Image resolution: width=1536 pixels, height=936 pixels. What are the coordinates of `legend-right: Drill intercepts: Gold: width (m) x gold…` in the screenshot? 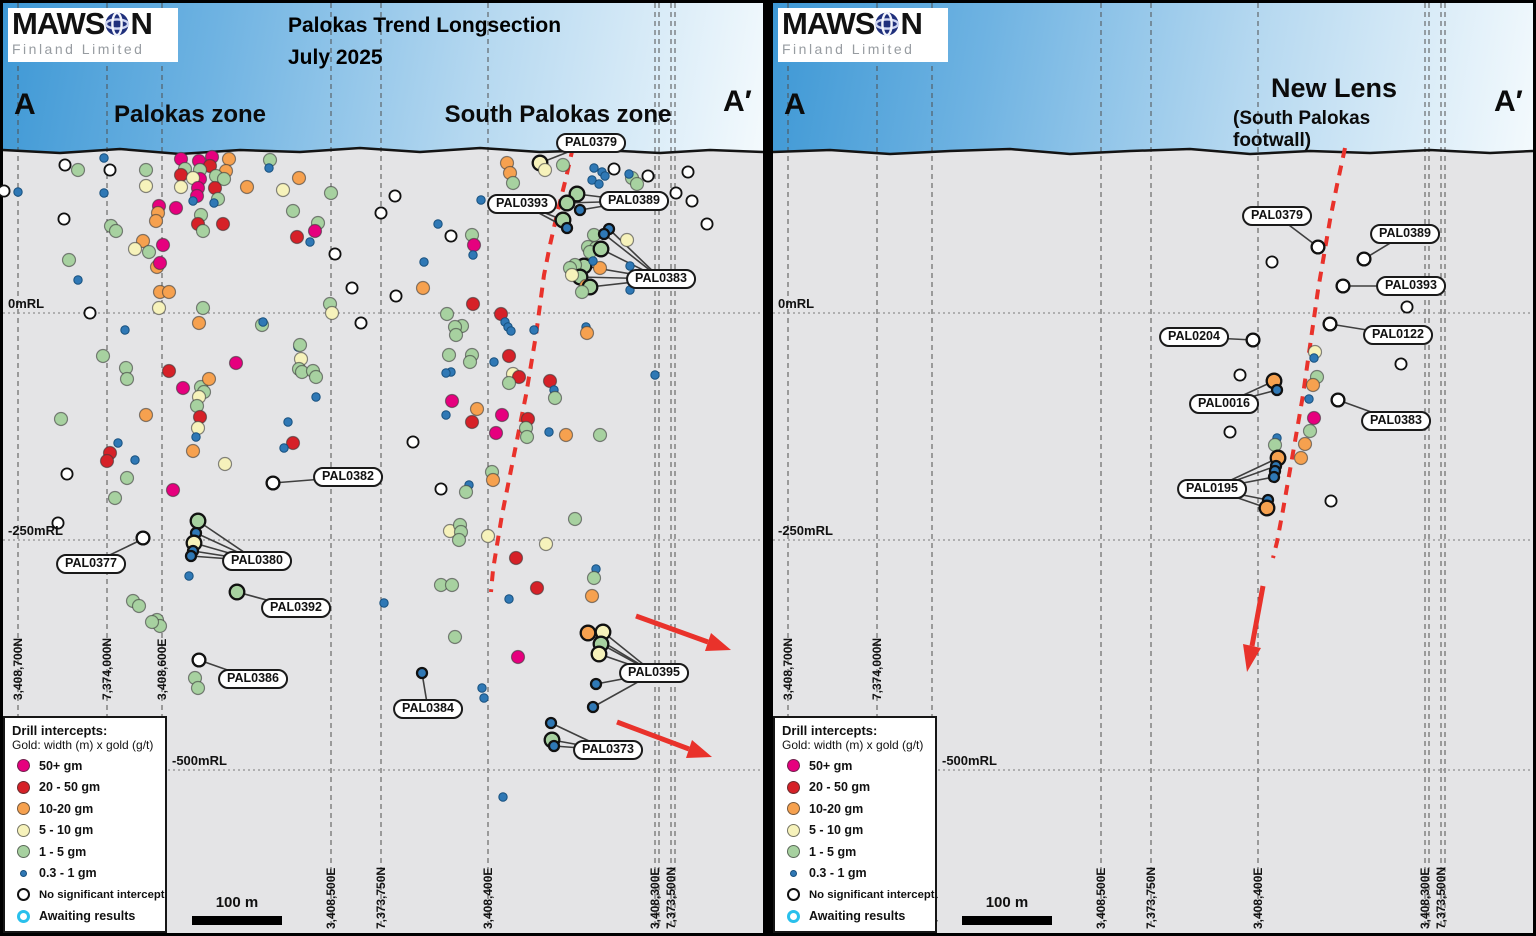 It's located at (855, 824).